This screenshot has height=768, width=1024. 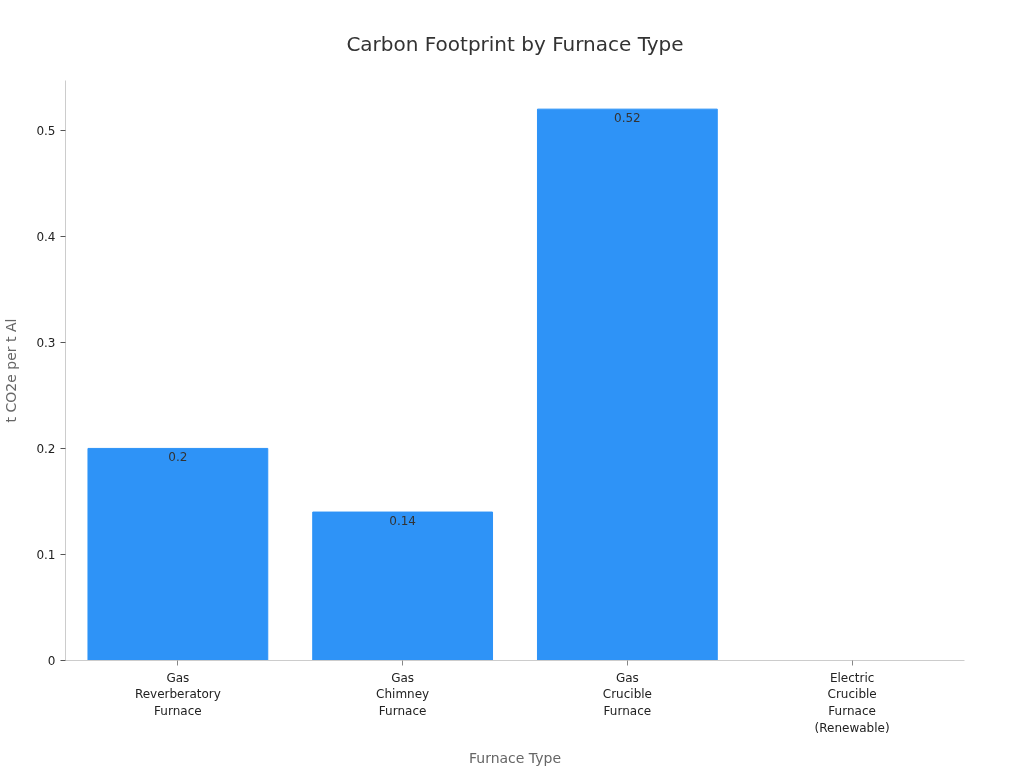 I want to click on y-tick-label: 0.4, so click(x=46, y=236).